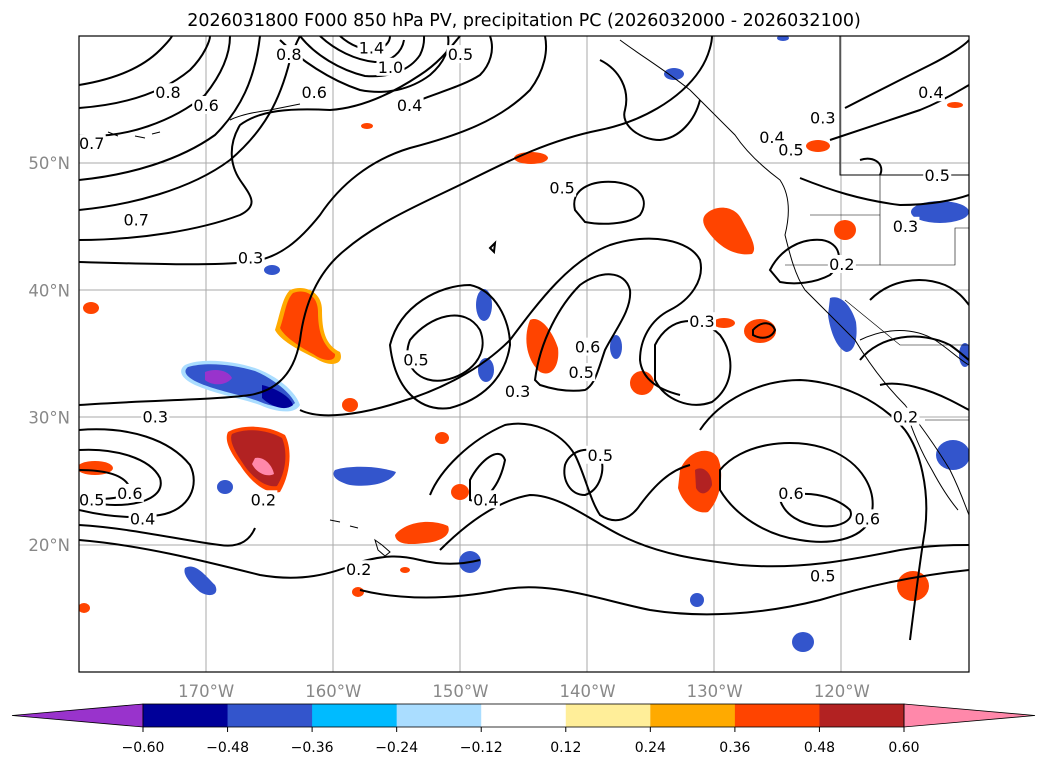 The width and height of the screenshot is (1047, 765). I want to click on border, so click(906, 322).